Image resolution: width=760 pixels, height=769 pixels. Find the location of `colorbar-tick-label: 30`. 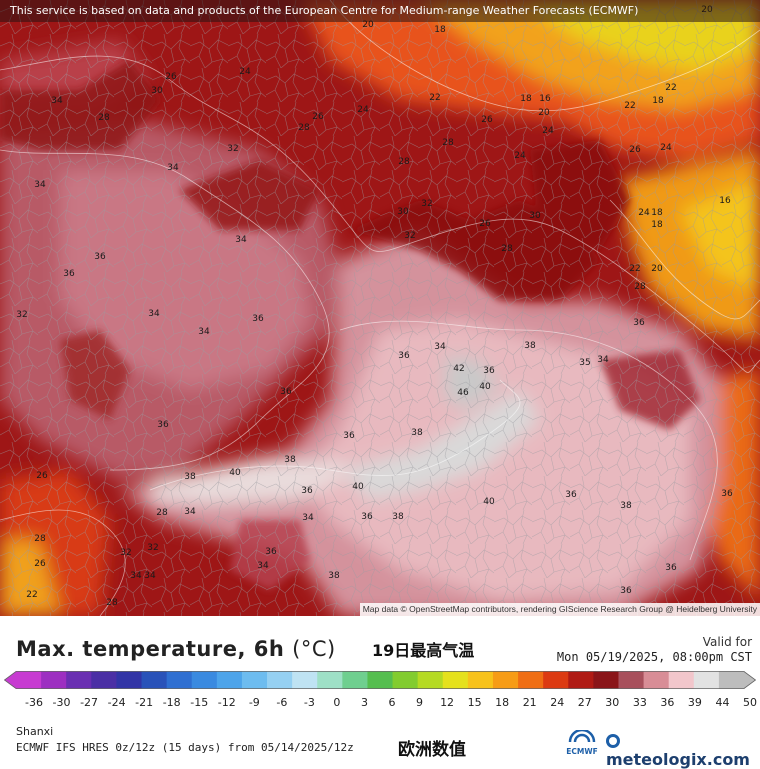

colorbar-tick-label: 30 is located at coordinates (612, 702).